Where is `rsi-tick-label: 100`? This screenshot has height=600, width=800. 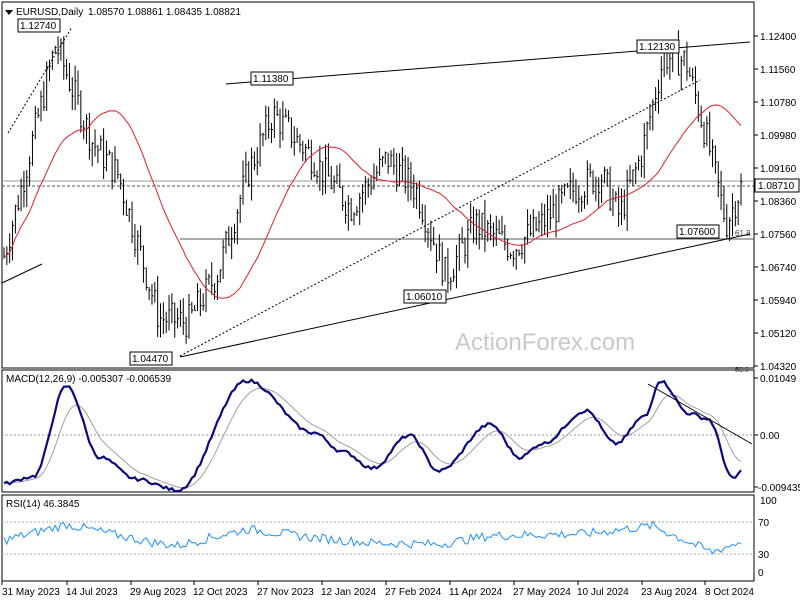
rsi-tick-label: 100 is located at coordinates (768, 501).